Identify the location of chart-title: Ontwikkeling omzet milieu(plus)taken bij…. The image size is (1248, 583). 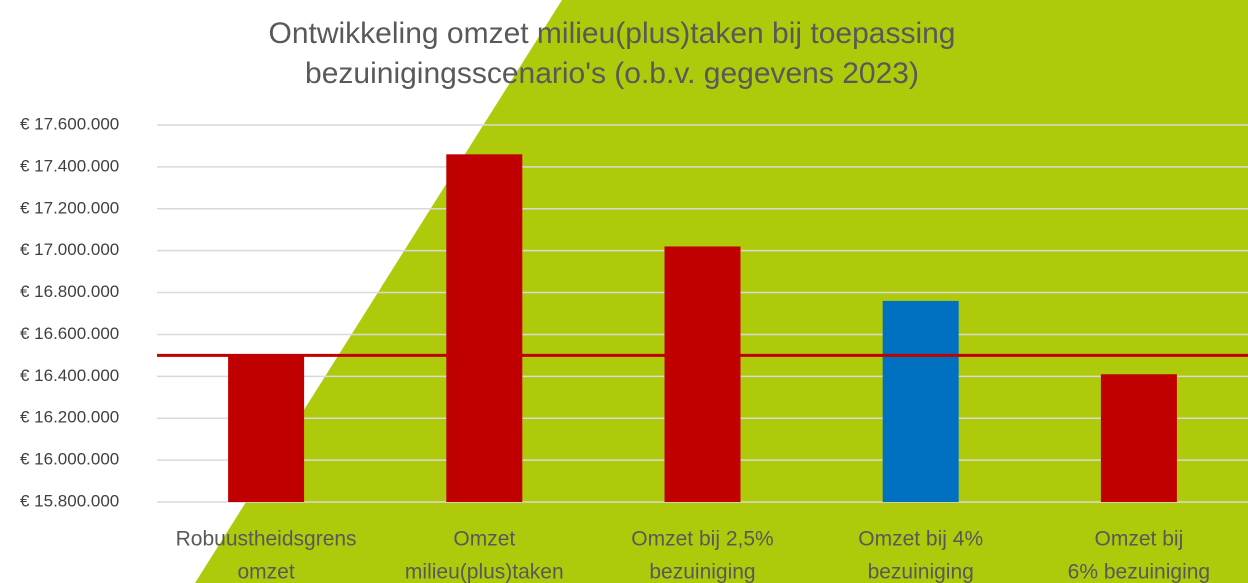
(612, 33).